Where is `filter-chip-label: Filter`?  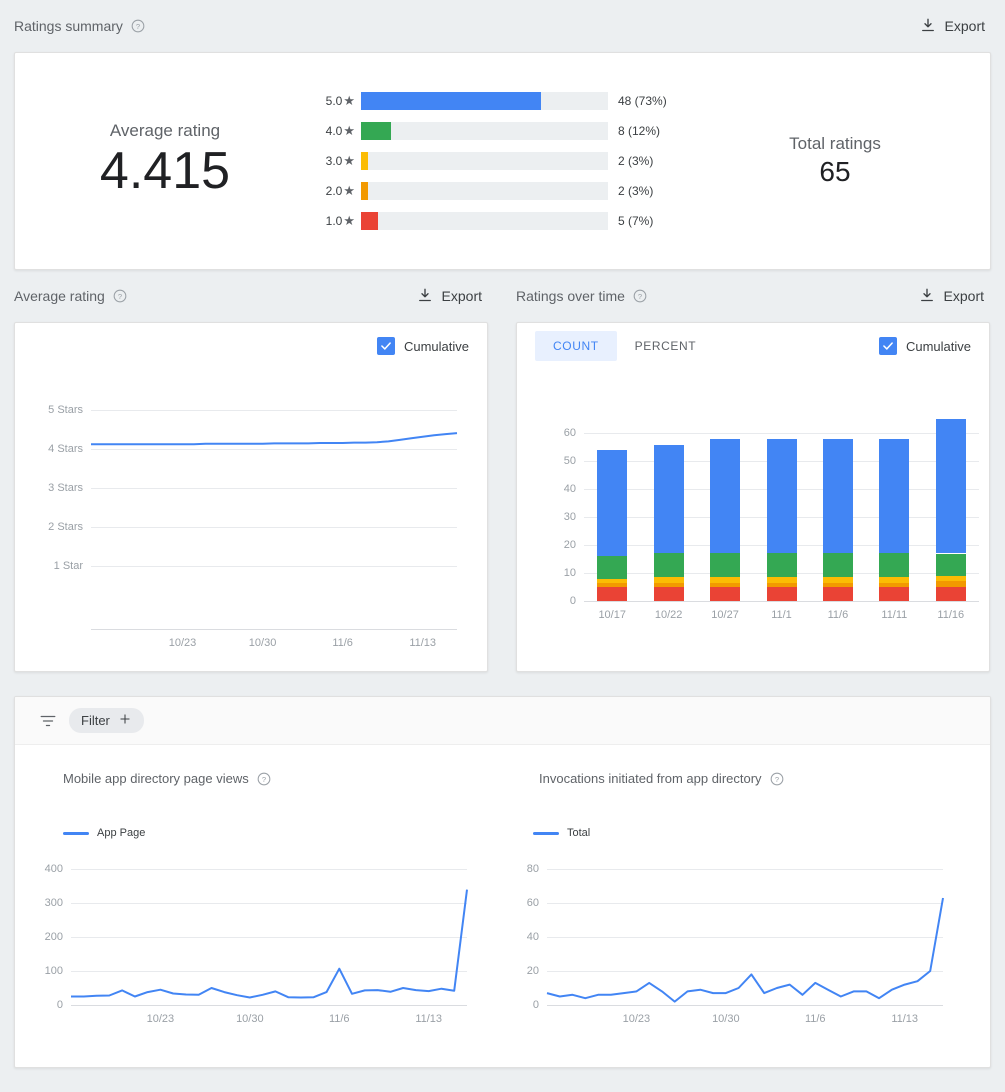
filter-chip-label: Filter is located at coordinates (95, 720).